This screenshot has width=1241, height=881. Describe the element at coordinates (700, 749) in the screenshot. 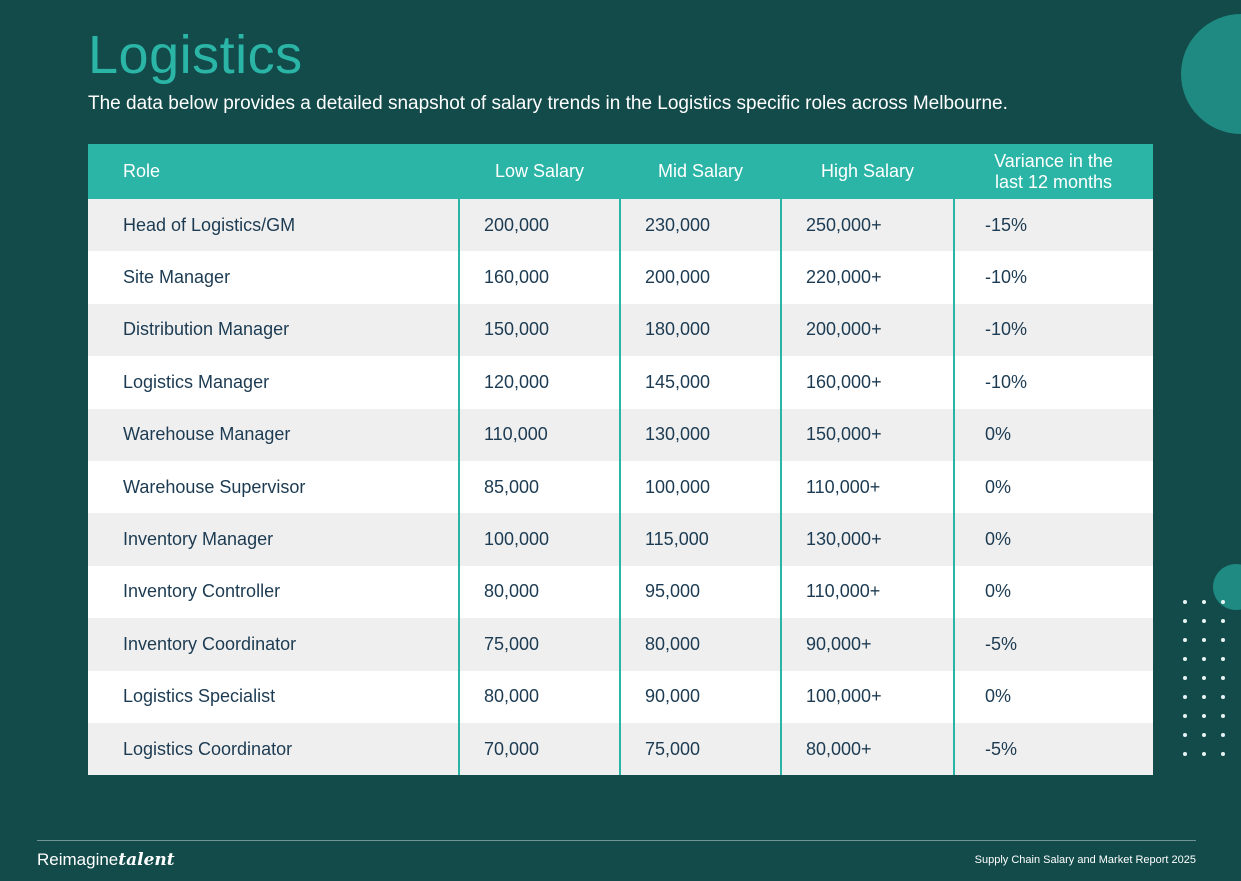

I see `cell-mid-salary: 75,000` at that location.